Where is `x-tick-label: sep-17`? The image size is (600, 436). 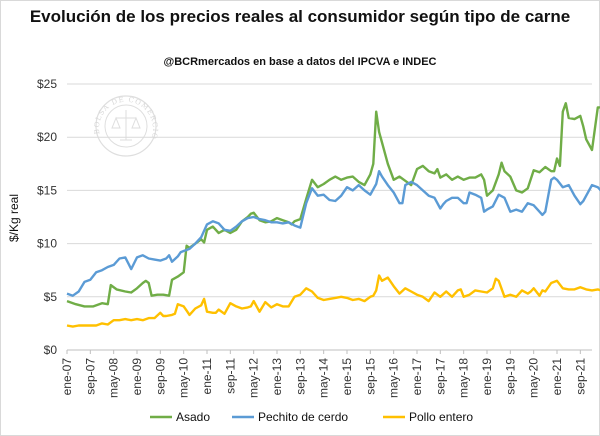
x-tick-label: sep-17 is located at coordinates (440, 376).